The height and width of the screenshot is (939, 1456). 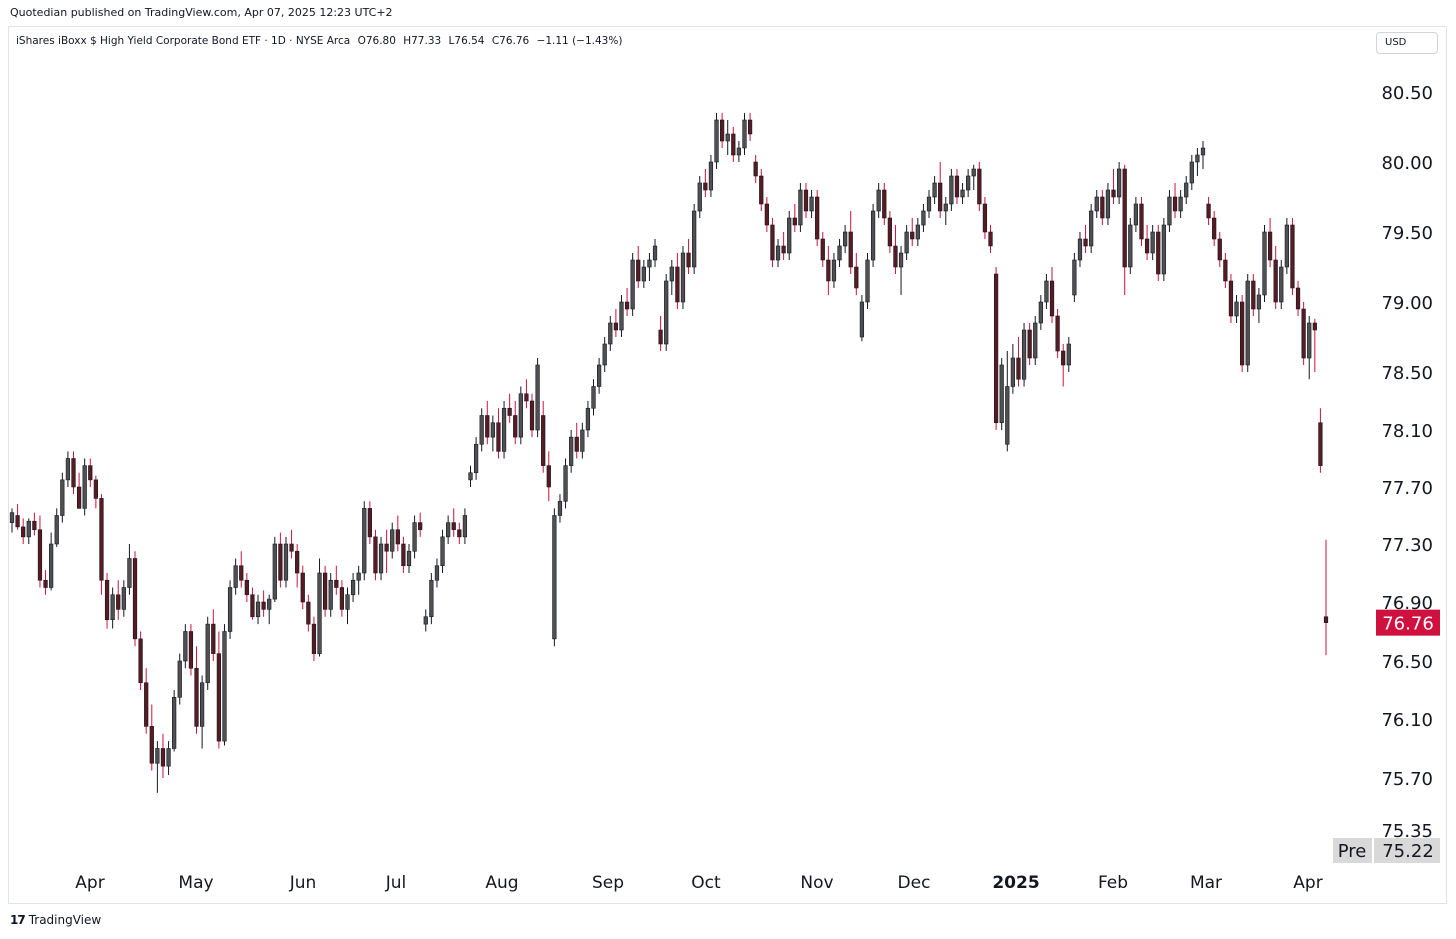 I want to click on y-tick-label: 76.10, so click(x=1407, y=720).